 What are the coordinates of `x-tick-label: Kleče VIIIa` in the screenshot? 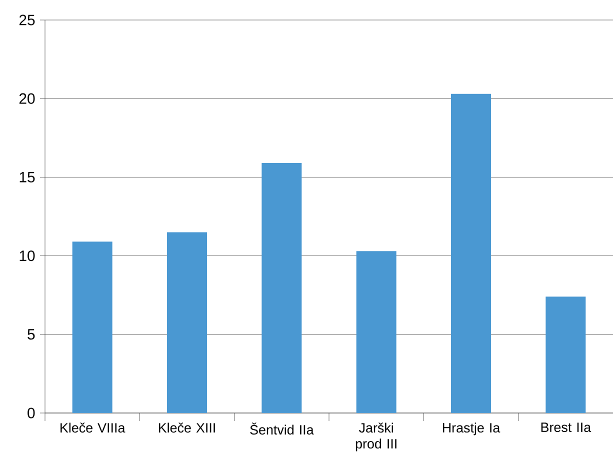 It's located at (93, 427).